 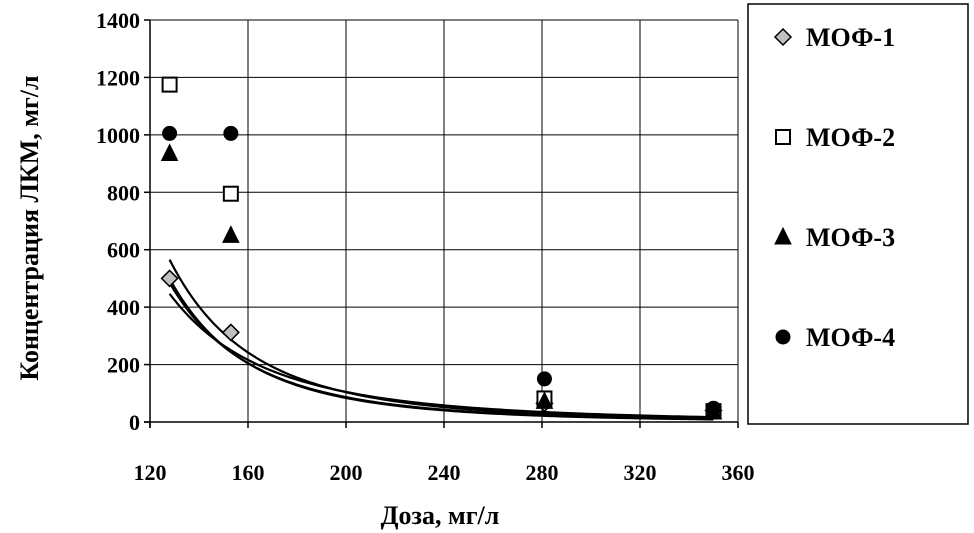 What do you see at coordinates (118, 135) in the screenshot?
I see `y-tick-label-1000: 1000` at bounding box center [118, 135].